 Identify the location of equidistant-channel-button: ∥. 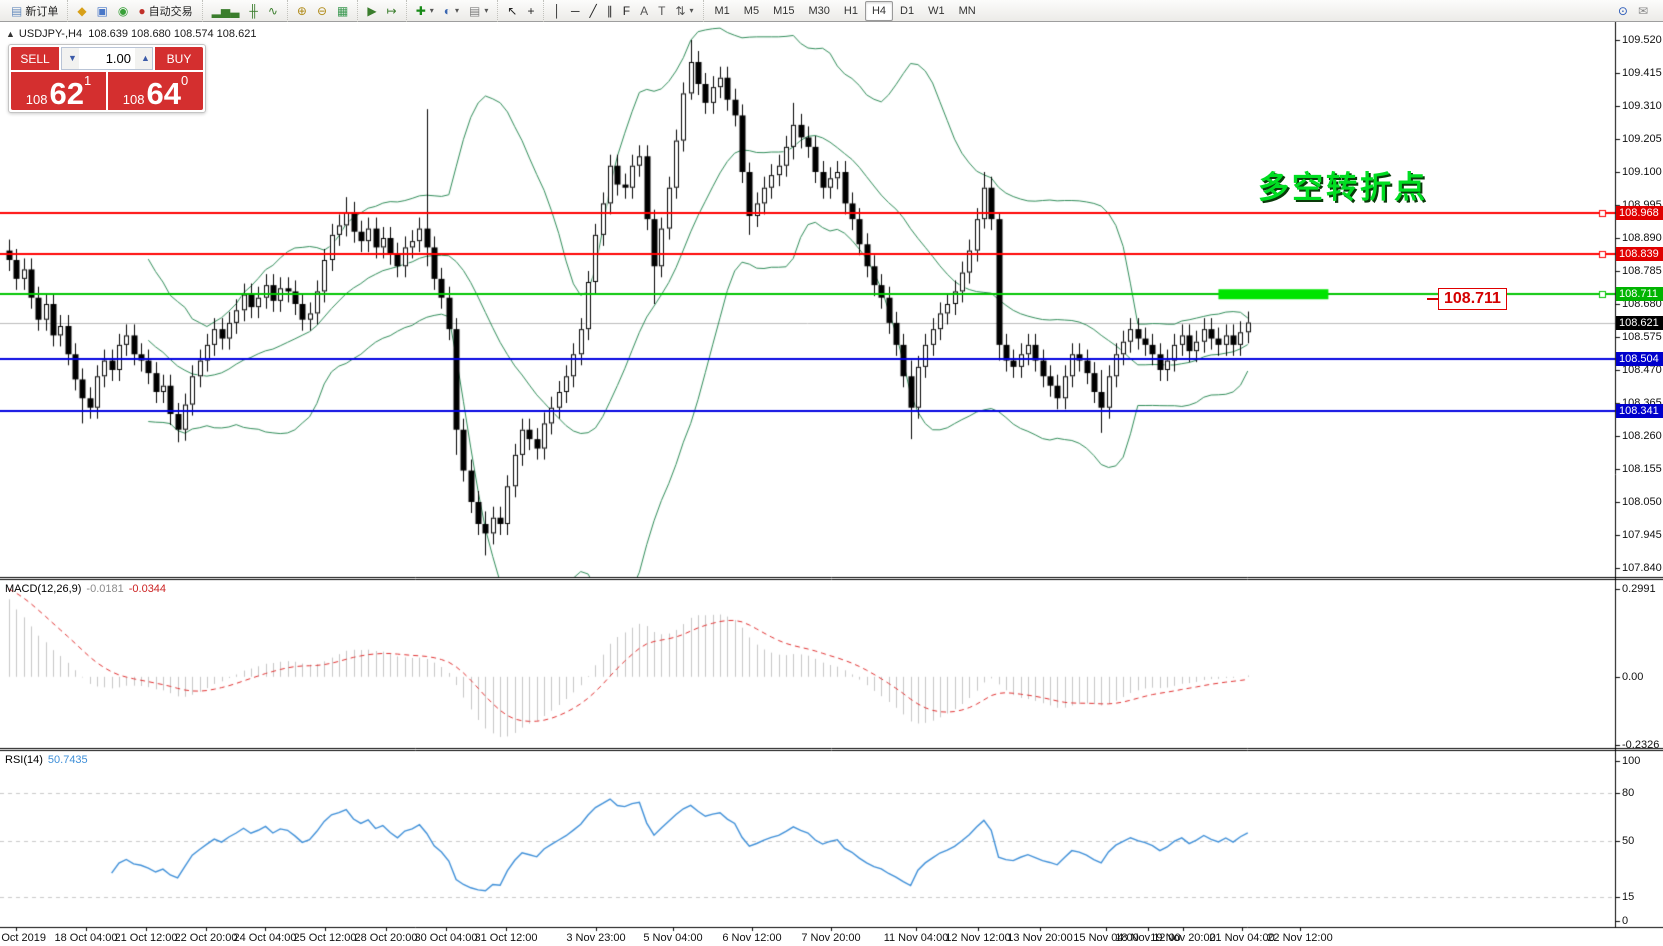
(610, 11).